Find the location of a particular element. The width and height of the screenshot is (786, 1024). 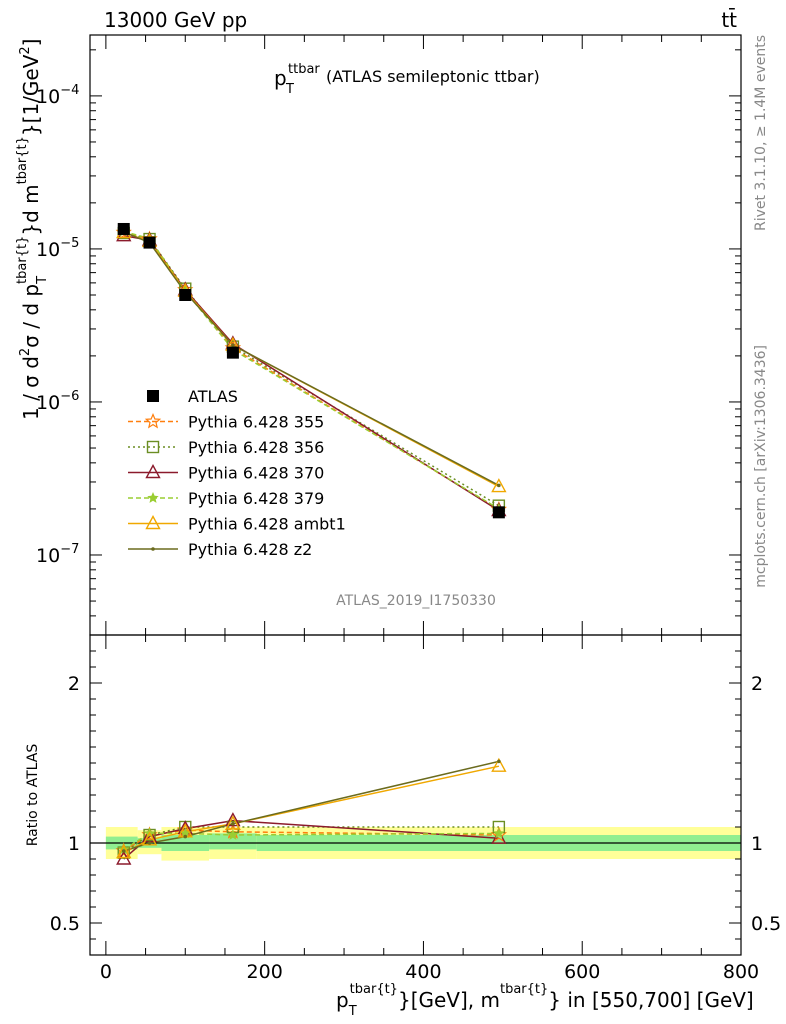

ylabel-f: }d m is located at coordinates (31, 209).